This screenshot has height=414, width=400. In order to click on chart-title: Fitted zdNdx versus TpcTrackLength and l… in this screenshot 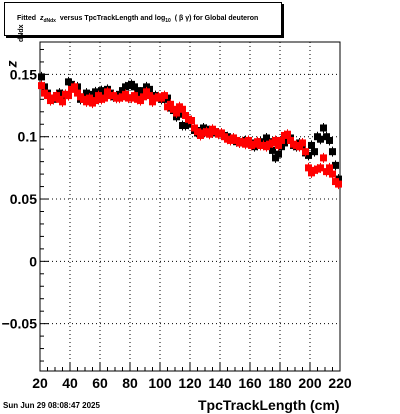, I will do `click(137, 19)`.